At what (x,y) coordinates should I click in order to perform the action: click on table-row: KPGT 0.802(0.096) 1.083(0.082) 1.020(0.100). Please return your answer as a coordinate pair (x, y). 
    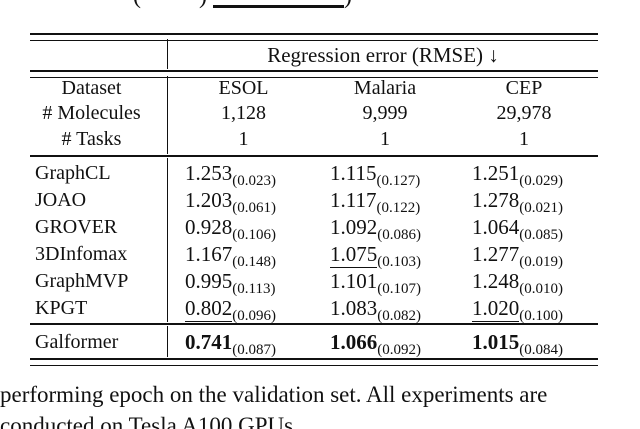
    Looking at the image, I should click on (314, 310).